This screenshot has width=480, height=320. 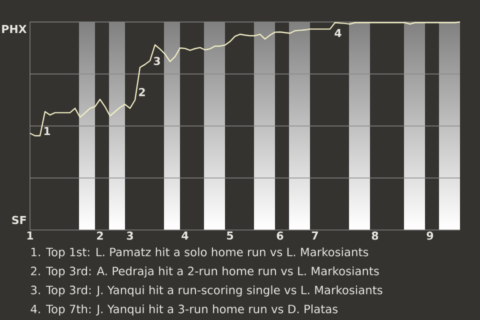 What do you see at coordinates (157, 61) in the screenshot?
I see `annotation: 3` at bounding box center [157, 61].